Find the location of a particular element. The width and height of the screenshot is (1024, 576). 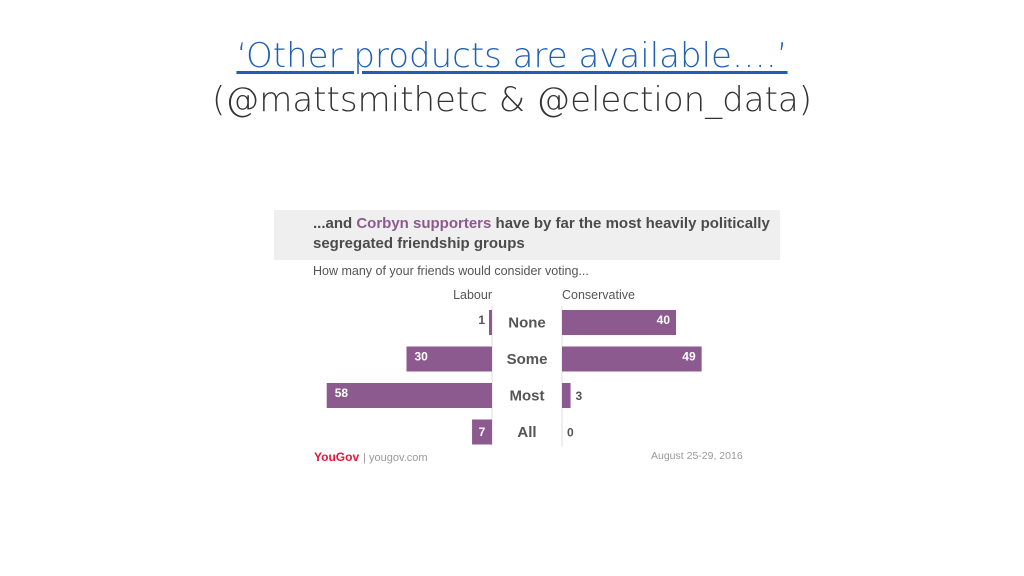

footer-brand: YouGov | yougov.com is located at coordinates (371, 457).